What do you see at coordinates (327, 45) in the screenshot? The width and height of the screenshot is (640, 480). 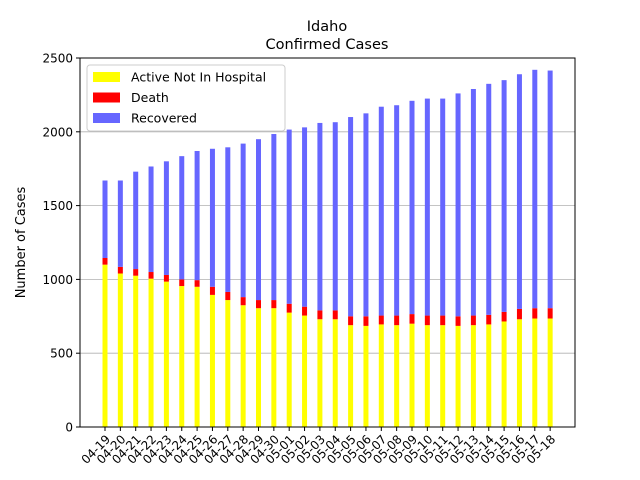 I see `chart-subtitle: Confirmed Cases` at bounding box center [327, 45].